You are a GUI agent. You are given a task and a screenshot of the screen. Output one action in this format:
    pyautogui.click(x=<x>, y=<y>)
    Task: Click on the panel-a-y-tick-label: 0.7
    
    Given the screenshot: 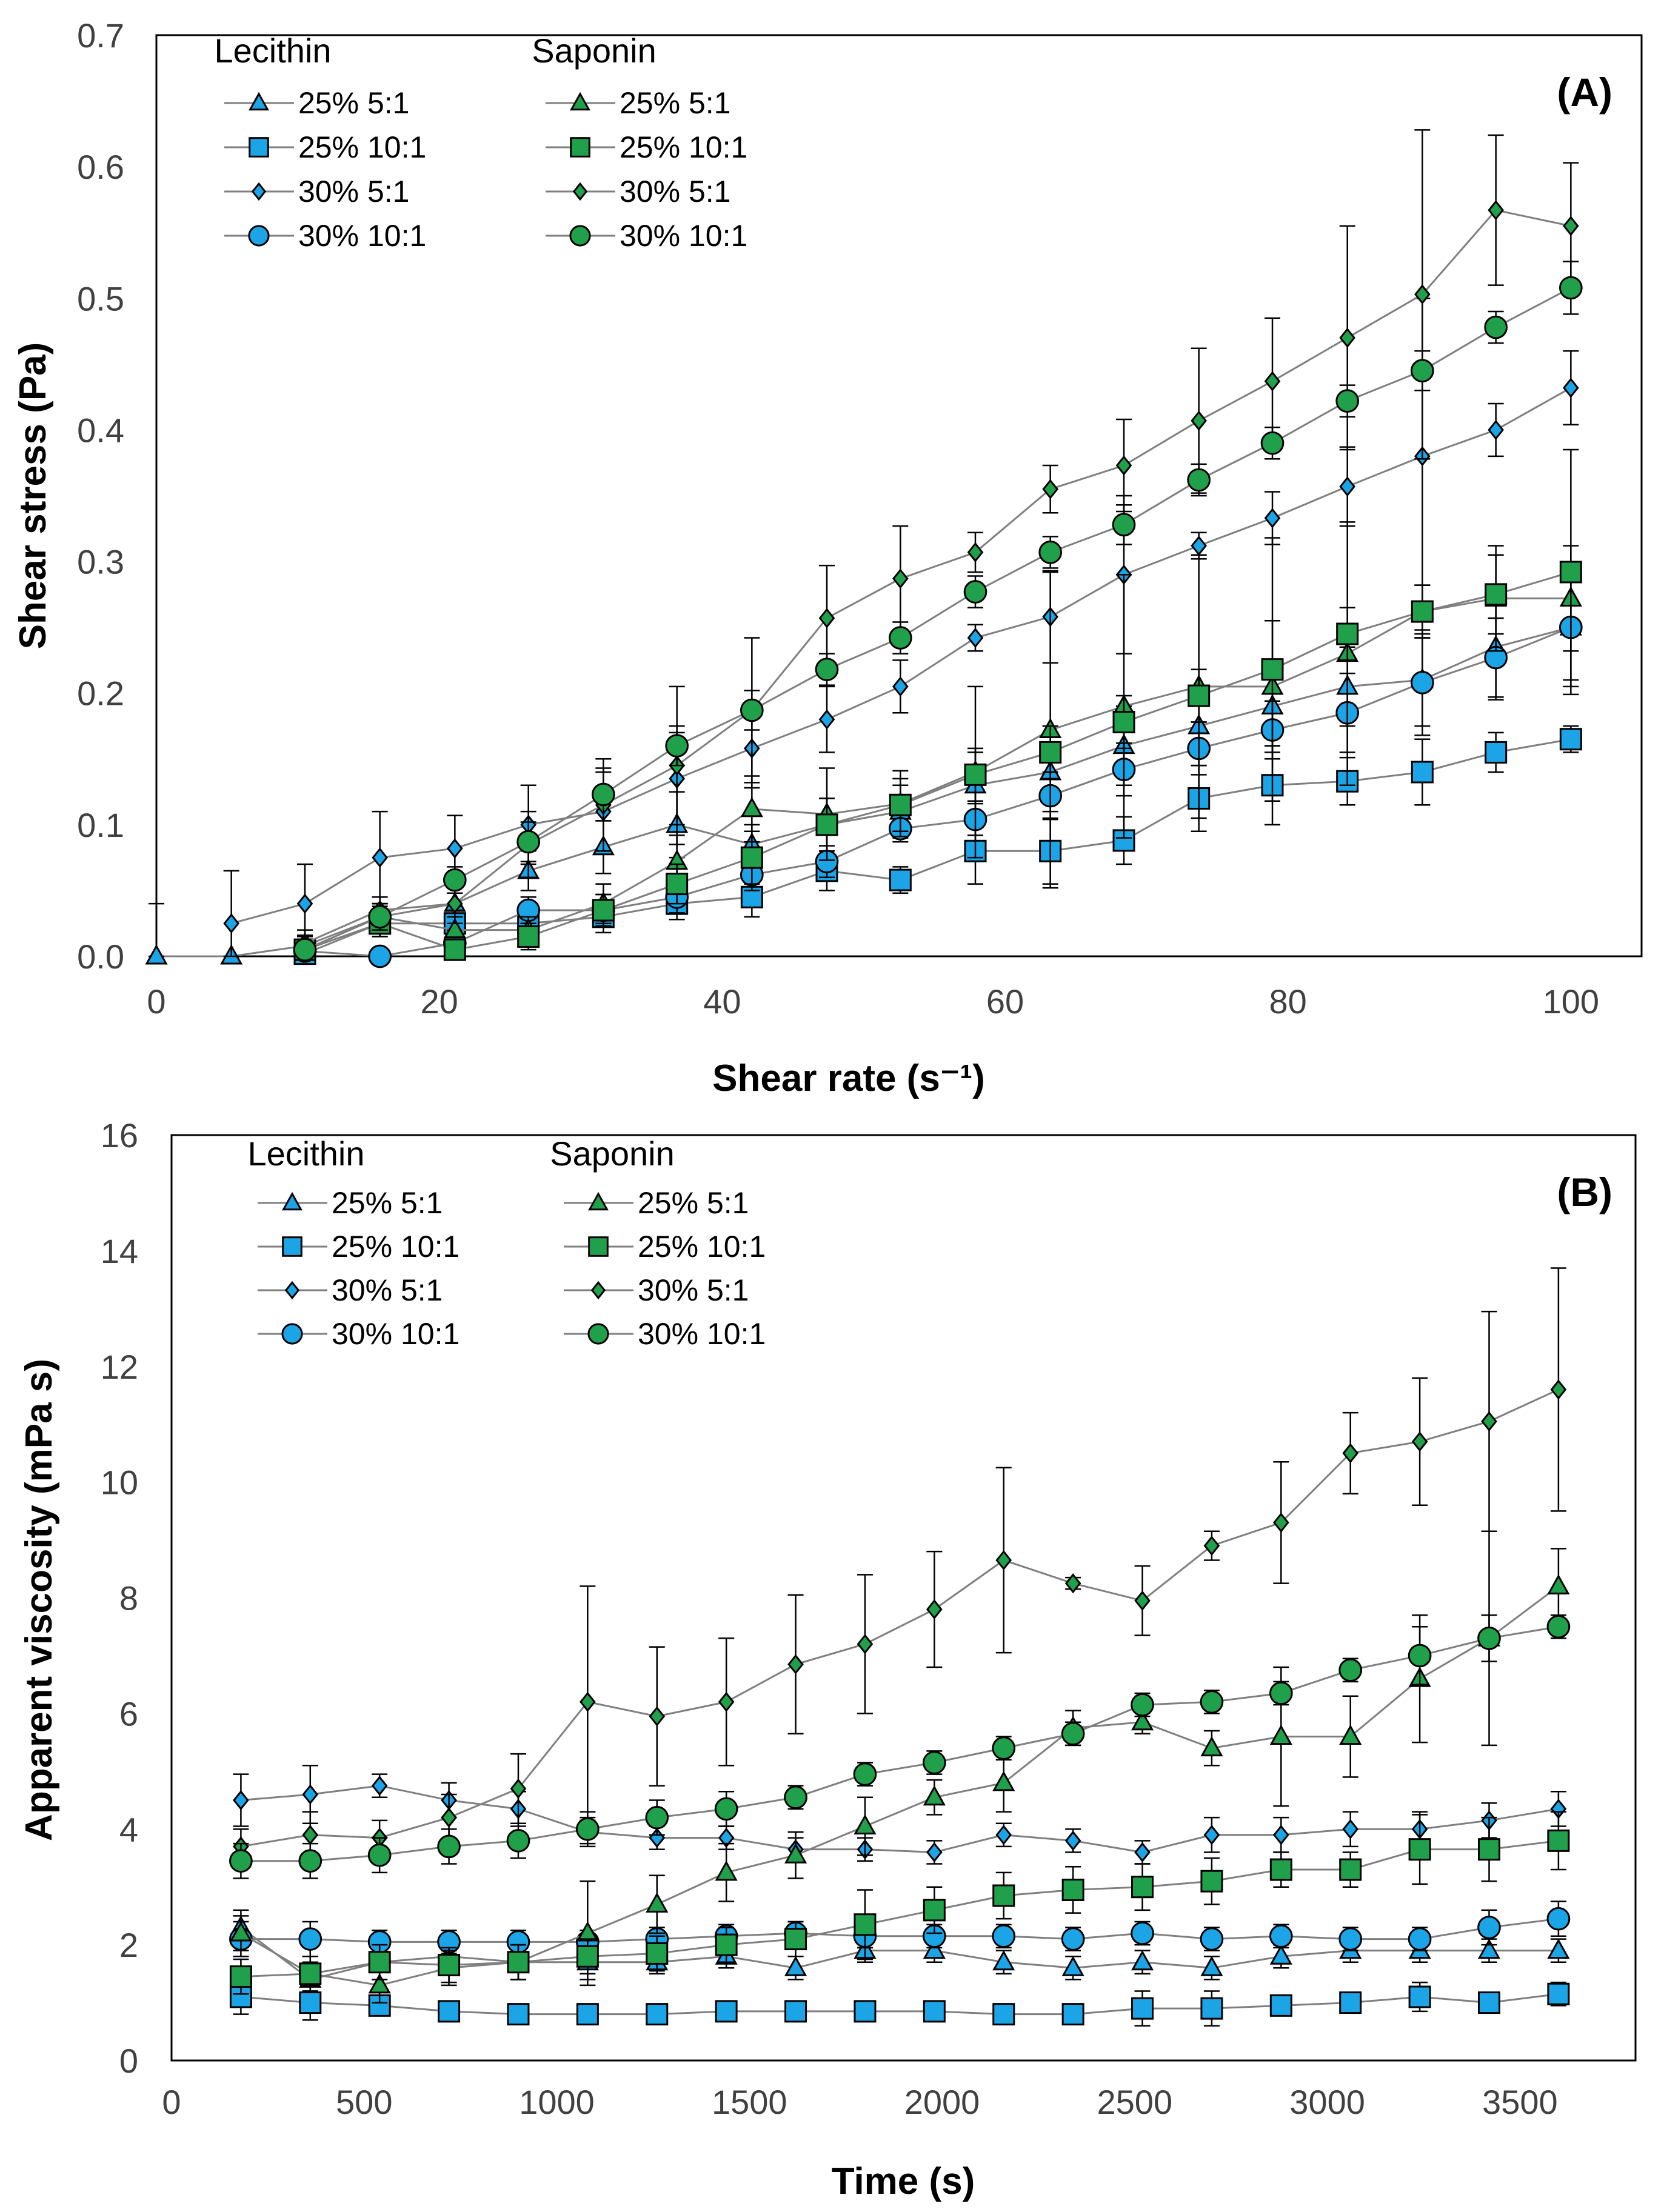 What is the action you would take?
    pyautogui.click(x=100, y=36)
    